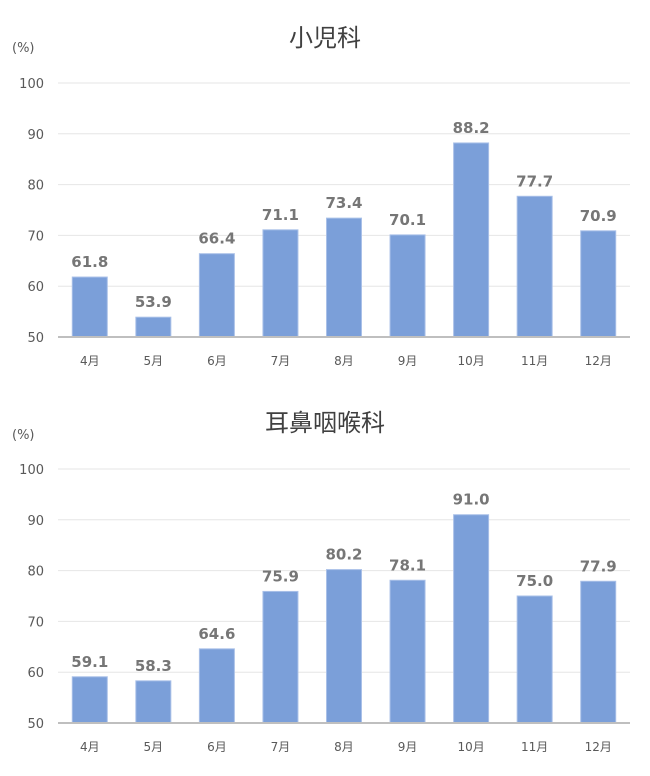  I want to click on data-label: 73.4, so click(343, 203).